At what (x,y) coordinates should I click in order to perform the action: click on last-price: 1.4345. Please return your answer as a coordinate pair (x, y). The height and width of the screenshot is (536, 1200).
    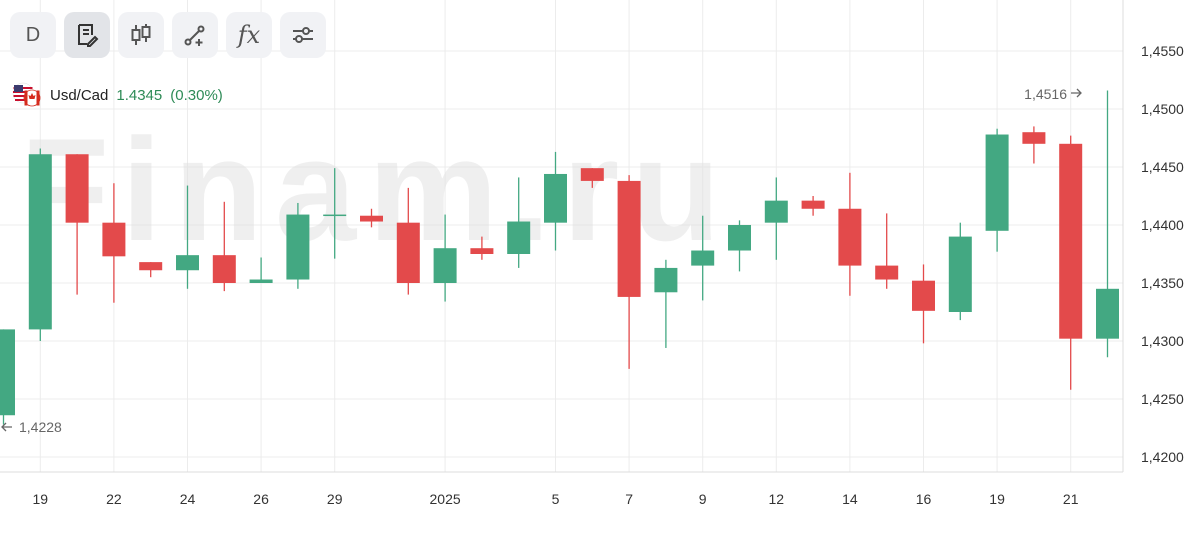
    Looking at the image, I should click on (139, 95).